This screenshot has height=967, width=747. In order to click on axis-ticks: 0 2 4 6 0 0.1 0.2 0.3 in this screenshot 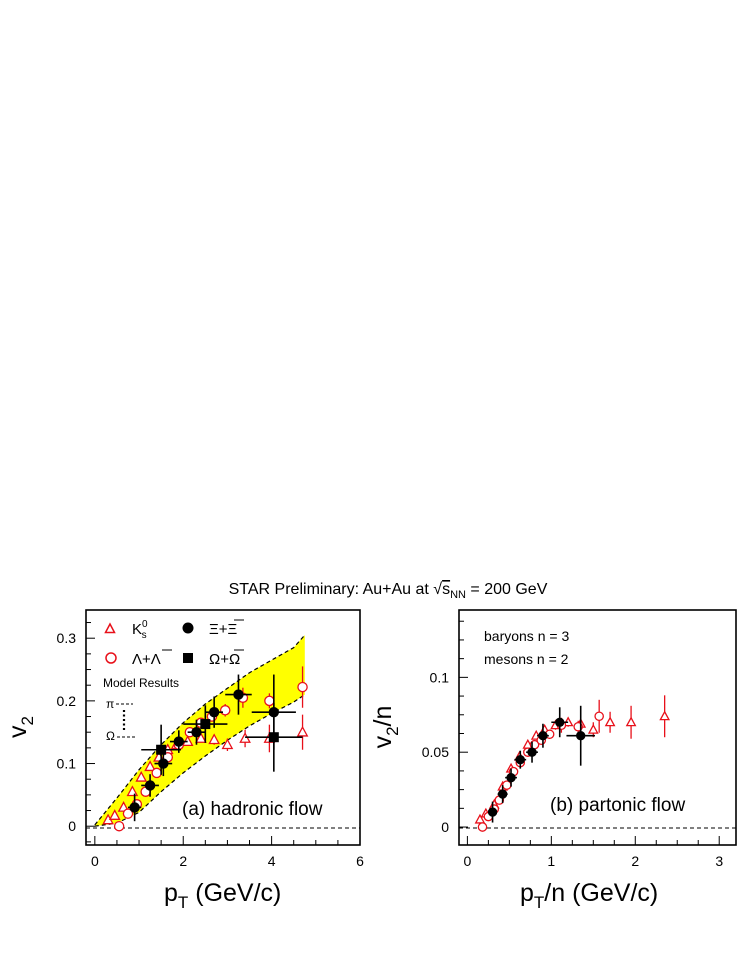, I will do `click(210, 745)`.